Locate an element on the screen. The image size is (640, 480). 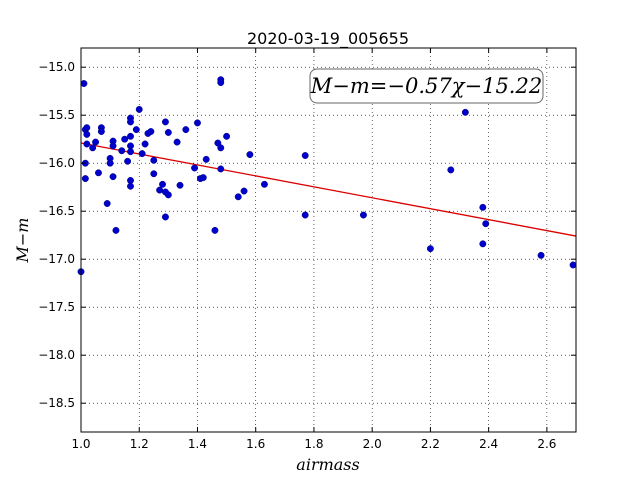
y-tick-label: −16.0 is located at coordinates (56, 163).